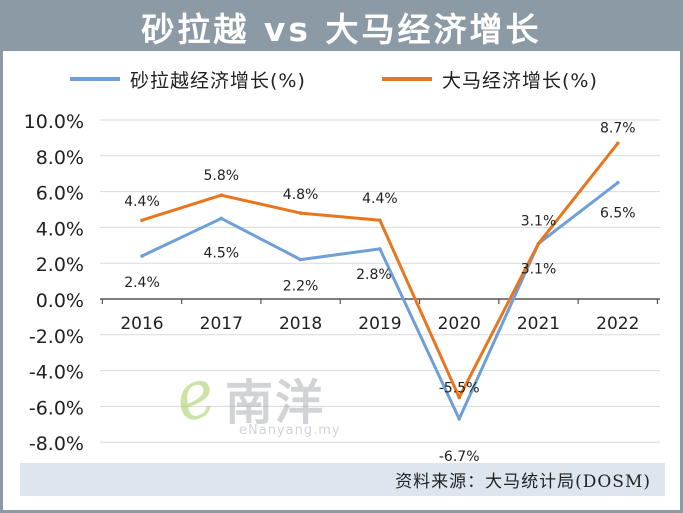  Describe the element at coordinates (56, 444) in the screenshot. I see `y-tick-label: -8.0%` at that location.